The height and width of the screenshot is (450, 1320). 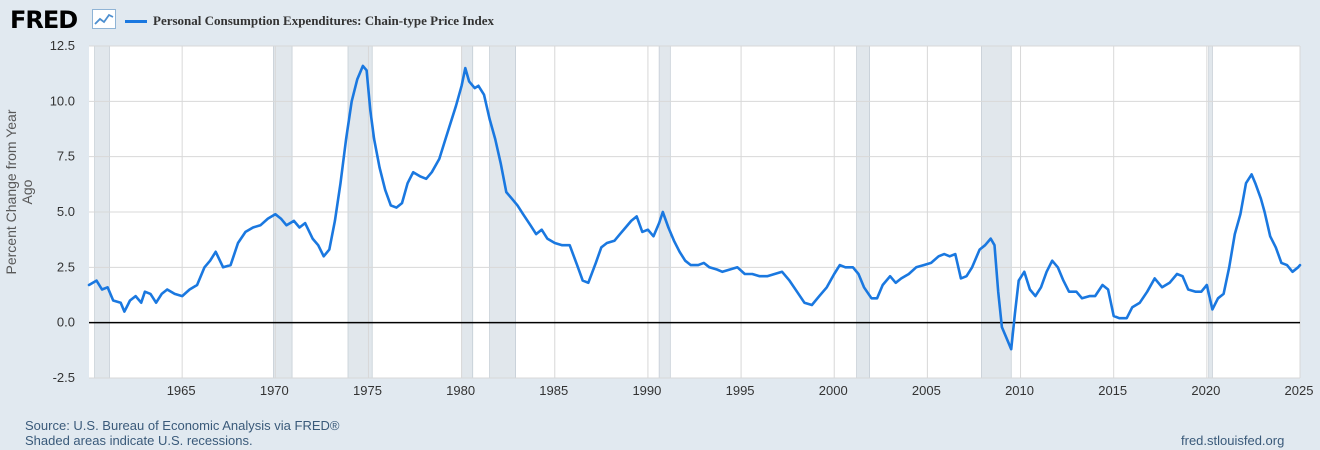 What do you see at coordinates (460, 390) in the screenshot?
I see `x-tick-label: 1980` at bounding box center [460, 390].